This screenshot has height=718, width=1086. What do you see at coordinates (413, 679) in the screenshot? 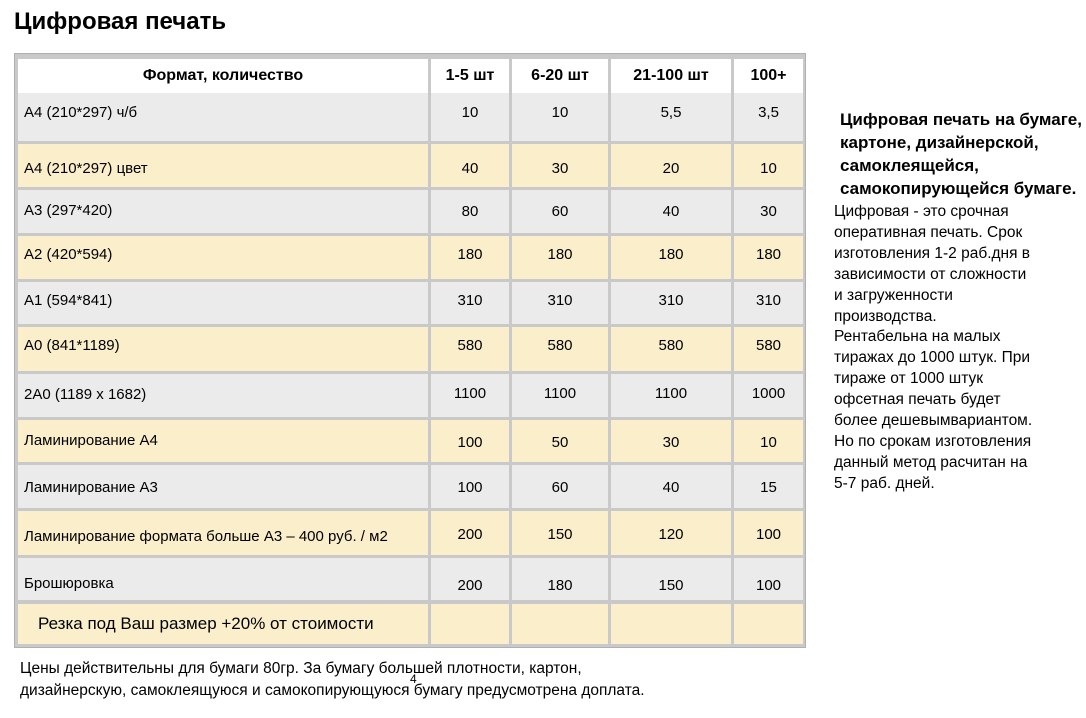
I see `page-number: 4` at bounding box center [413, 679].